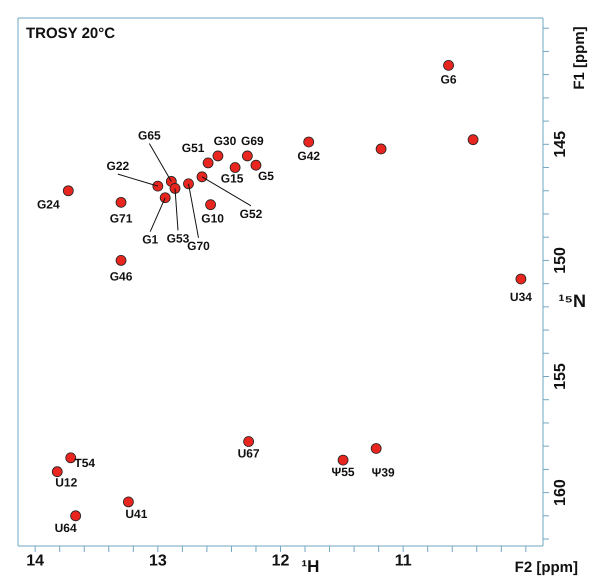 The height and width of the screenshot is (586, 597). I want to click on annotation: G30, so click(225, 141).